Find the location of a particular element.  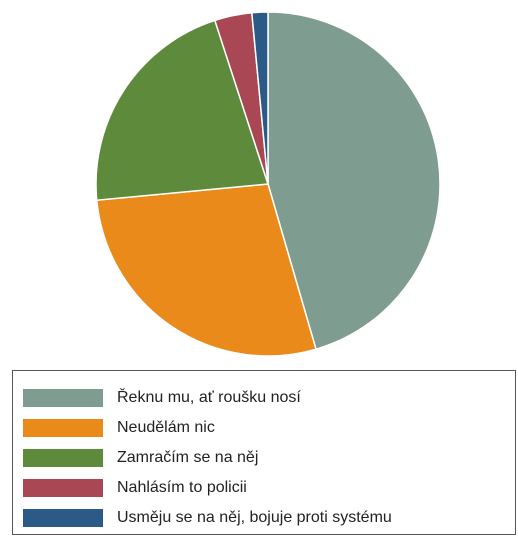

legend-label: Nahlásím to policii is located at coordinates (182, 487).